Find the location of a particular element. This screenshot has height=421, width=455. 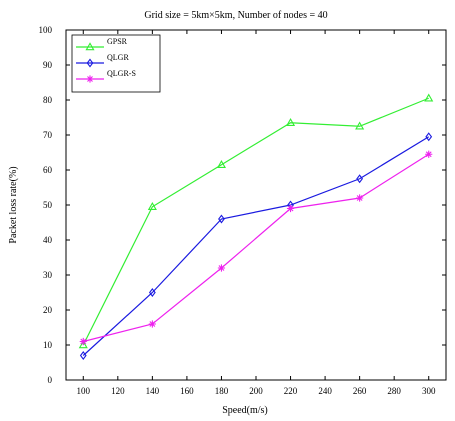

legend-label-qlgr-s: QLGR-S is located at coordinates (121, 73).